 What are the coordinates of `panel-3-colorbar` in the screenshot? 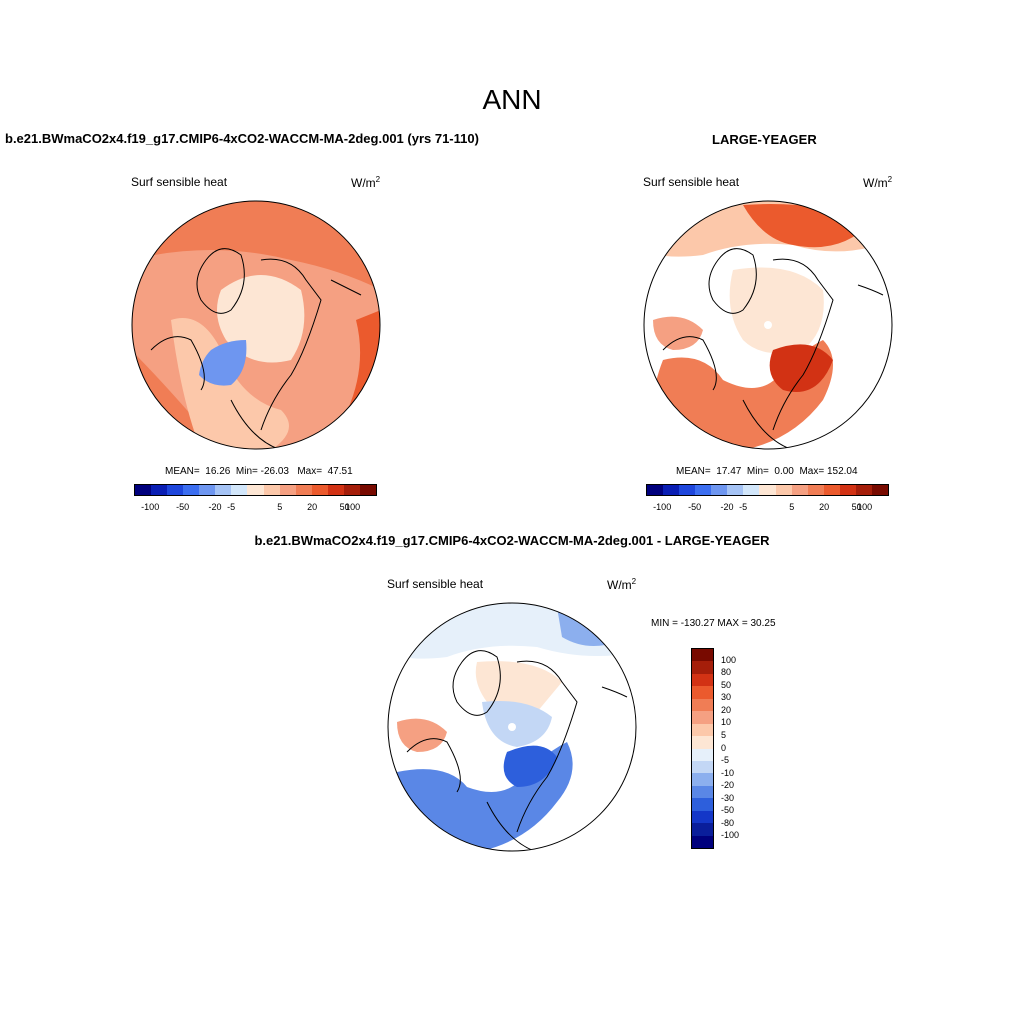 It's located at (702, 748).